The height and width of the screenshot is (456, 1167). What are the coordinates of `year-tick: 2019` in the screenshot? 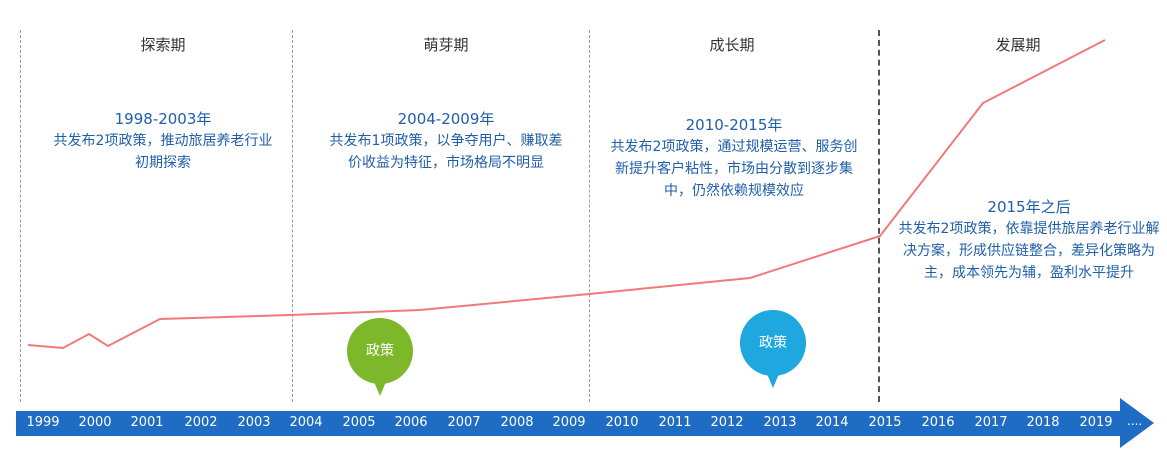 It's located at (1096, 422).